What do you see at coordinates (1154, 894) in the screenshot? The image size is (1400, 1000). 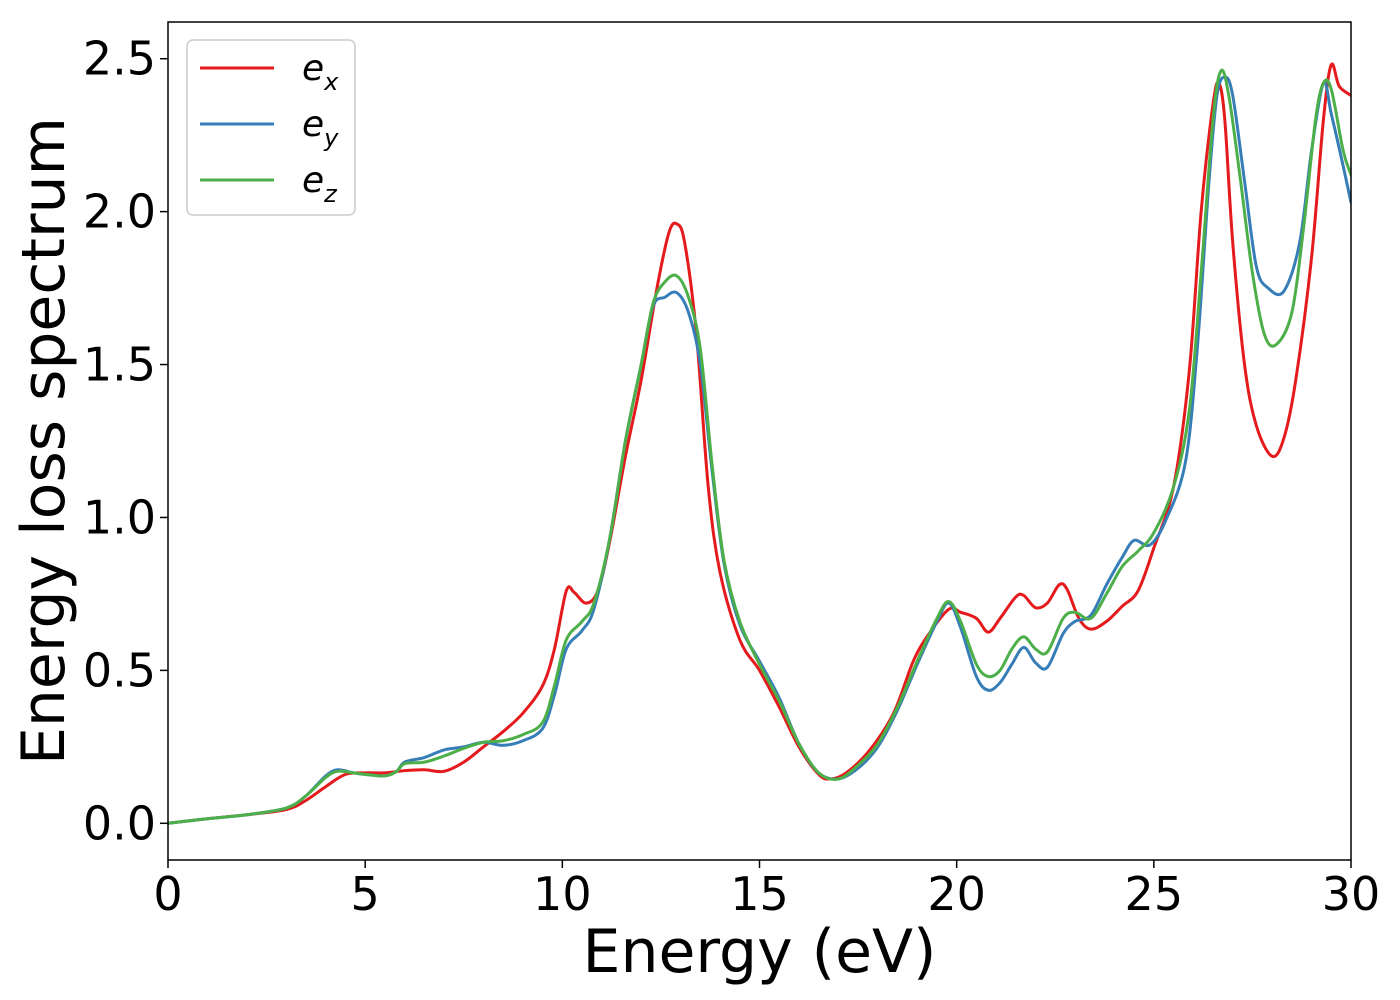 I see `x-tick-label: 25` at bounding box center [1154, 894].